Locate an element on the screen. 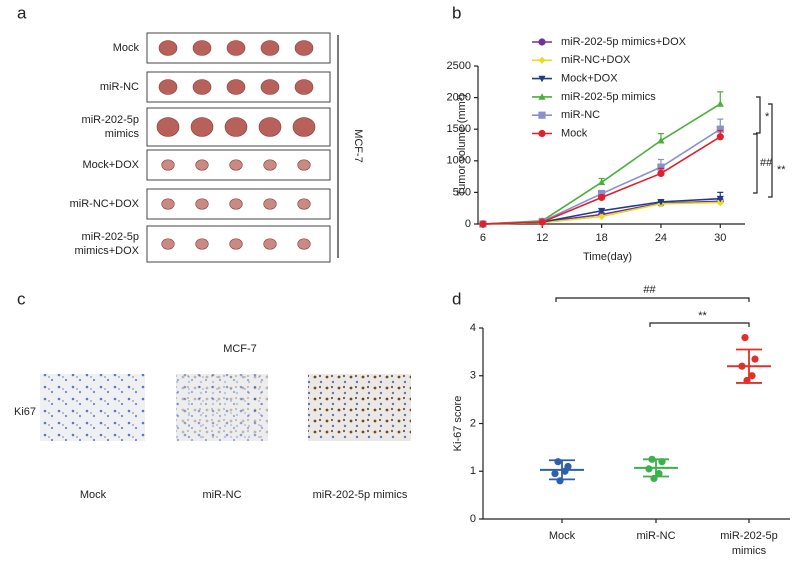  row-label: miR-NC+DOX is located at coordinates (105, 204).